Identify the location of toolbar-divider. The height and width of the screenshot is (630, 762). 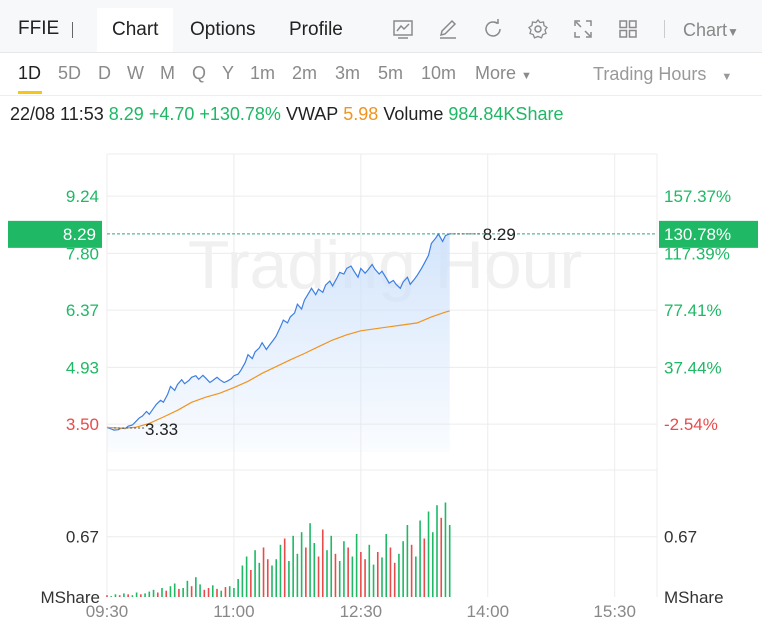
(664, 29).